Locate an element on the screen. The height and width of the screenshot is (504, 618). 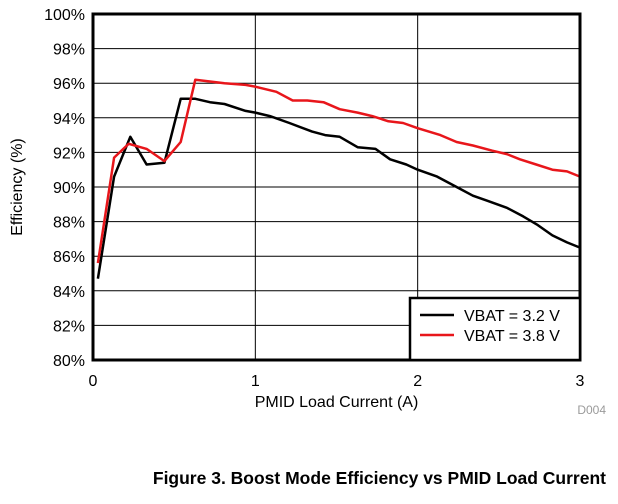
y-tick-label: 94% is located at coordinates (69, 119).